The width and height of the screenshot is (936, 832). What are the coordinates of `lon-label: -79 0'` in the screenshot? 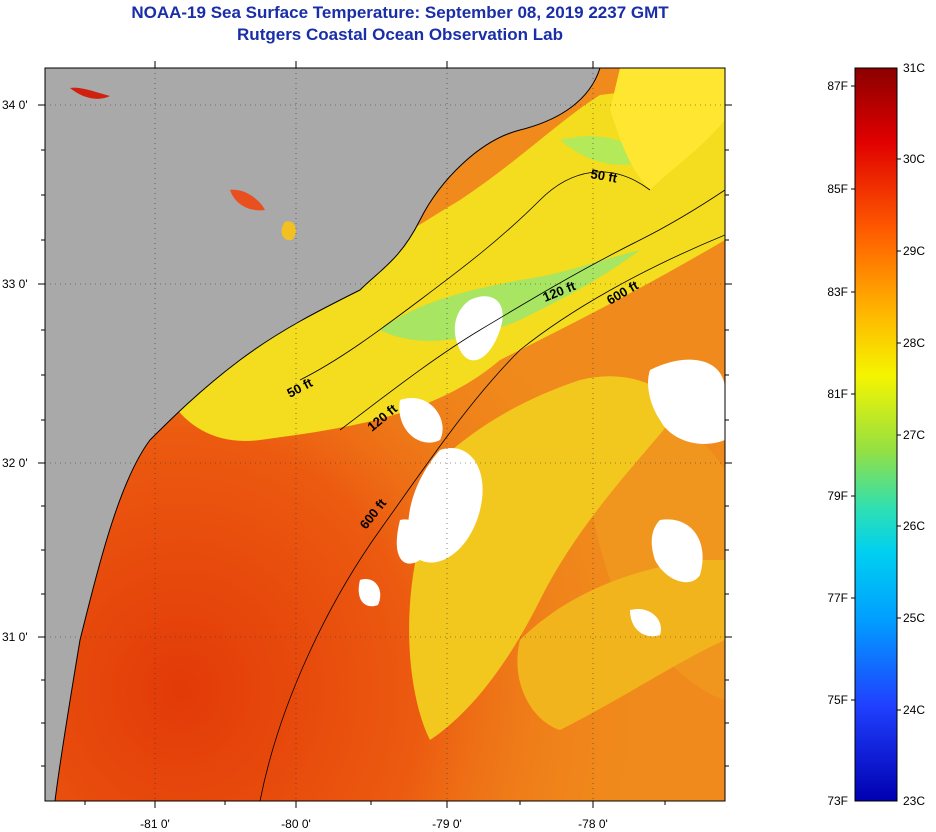 It's located at (447, 824).